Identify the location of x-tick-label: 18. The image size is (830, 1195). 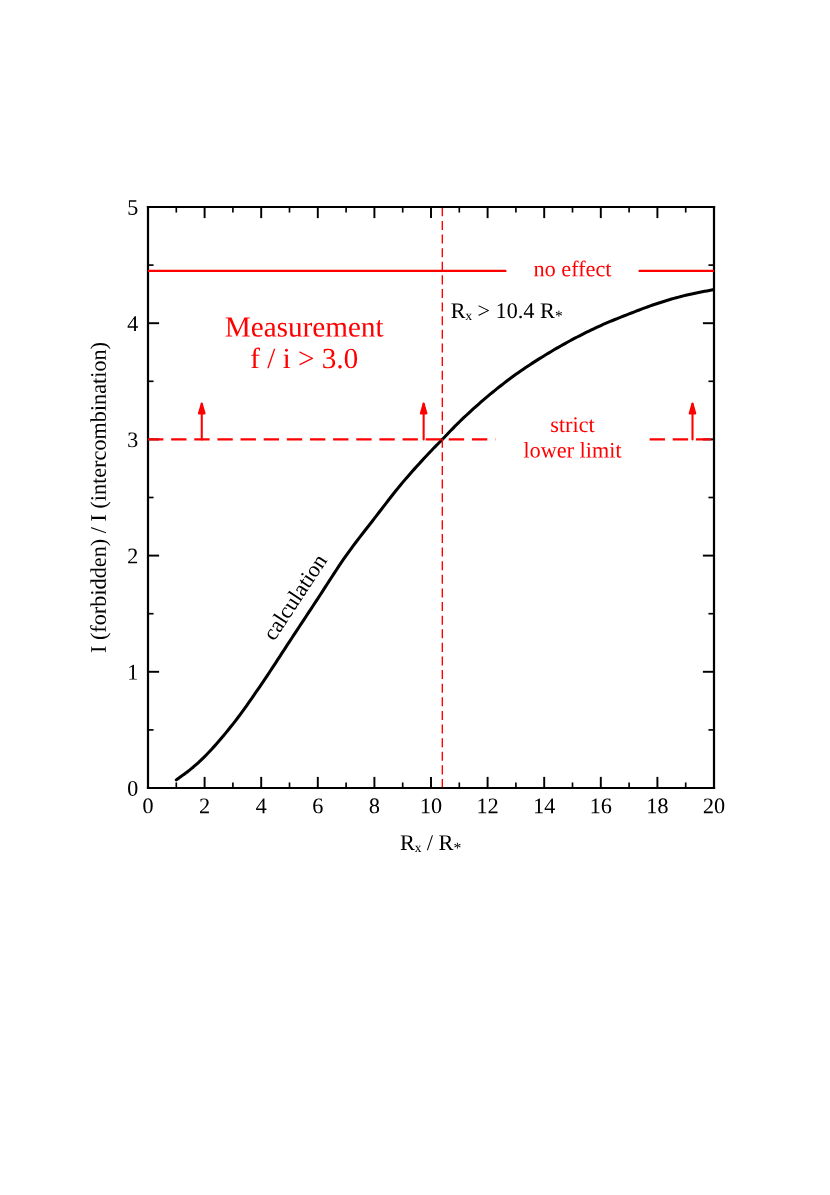
(658, 806).